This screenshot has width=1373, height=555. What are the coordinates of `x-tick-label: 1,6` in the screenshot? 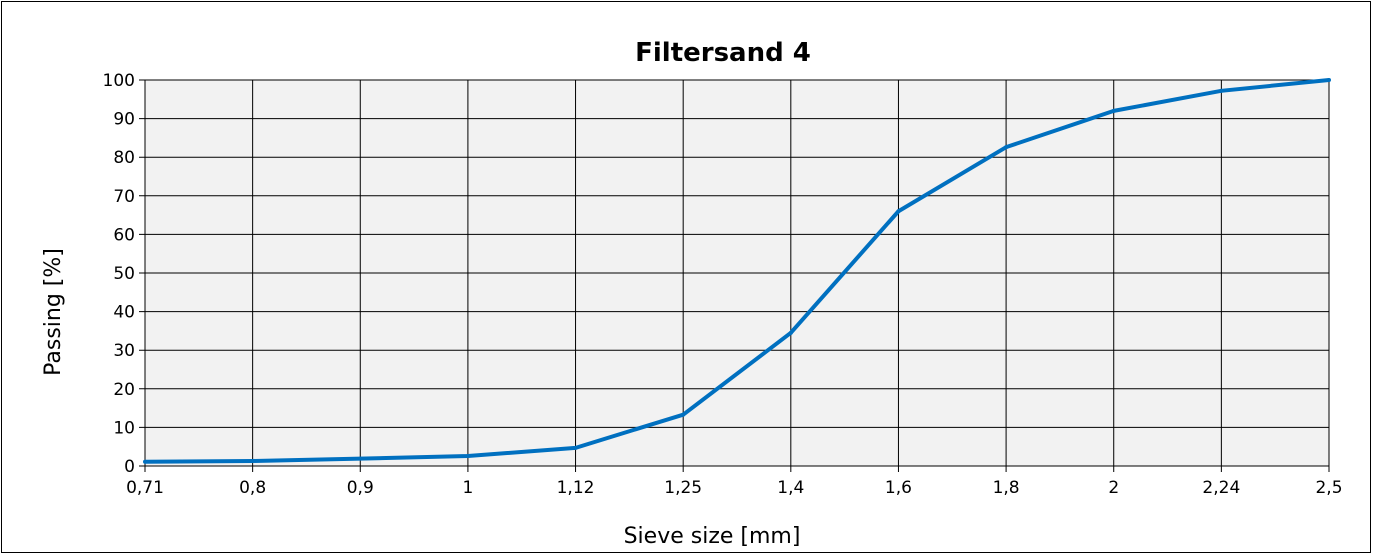 It's located at (898, 488).